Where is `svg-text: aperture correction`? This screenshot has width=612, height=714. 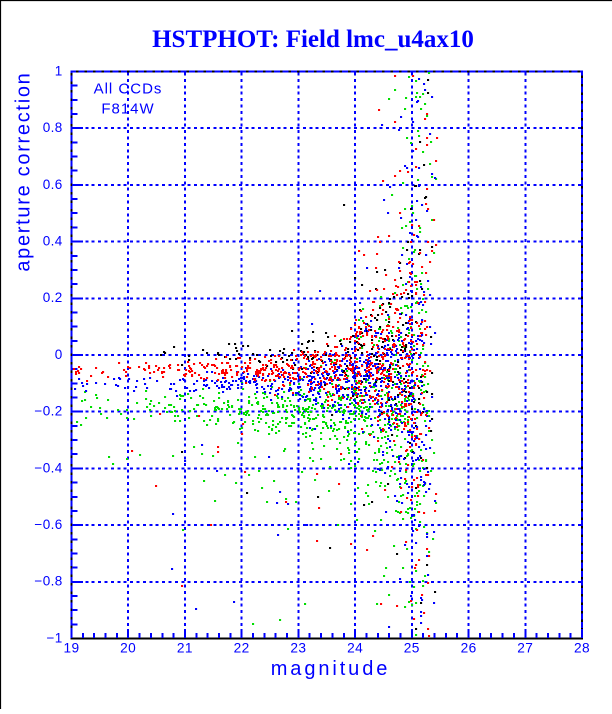 svg-text: aperture correction is located at coordinates (24, 172).